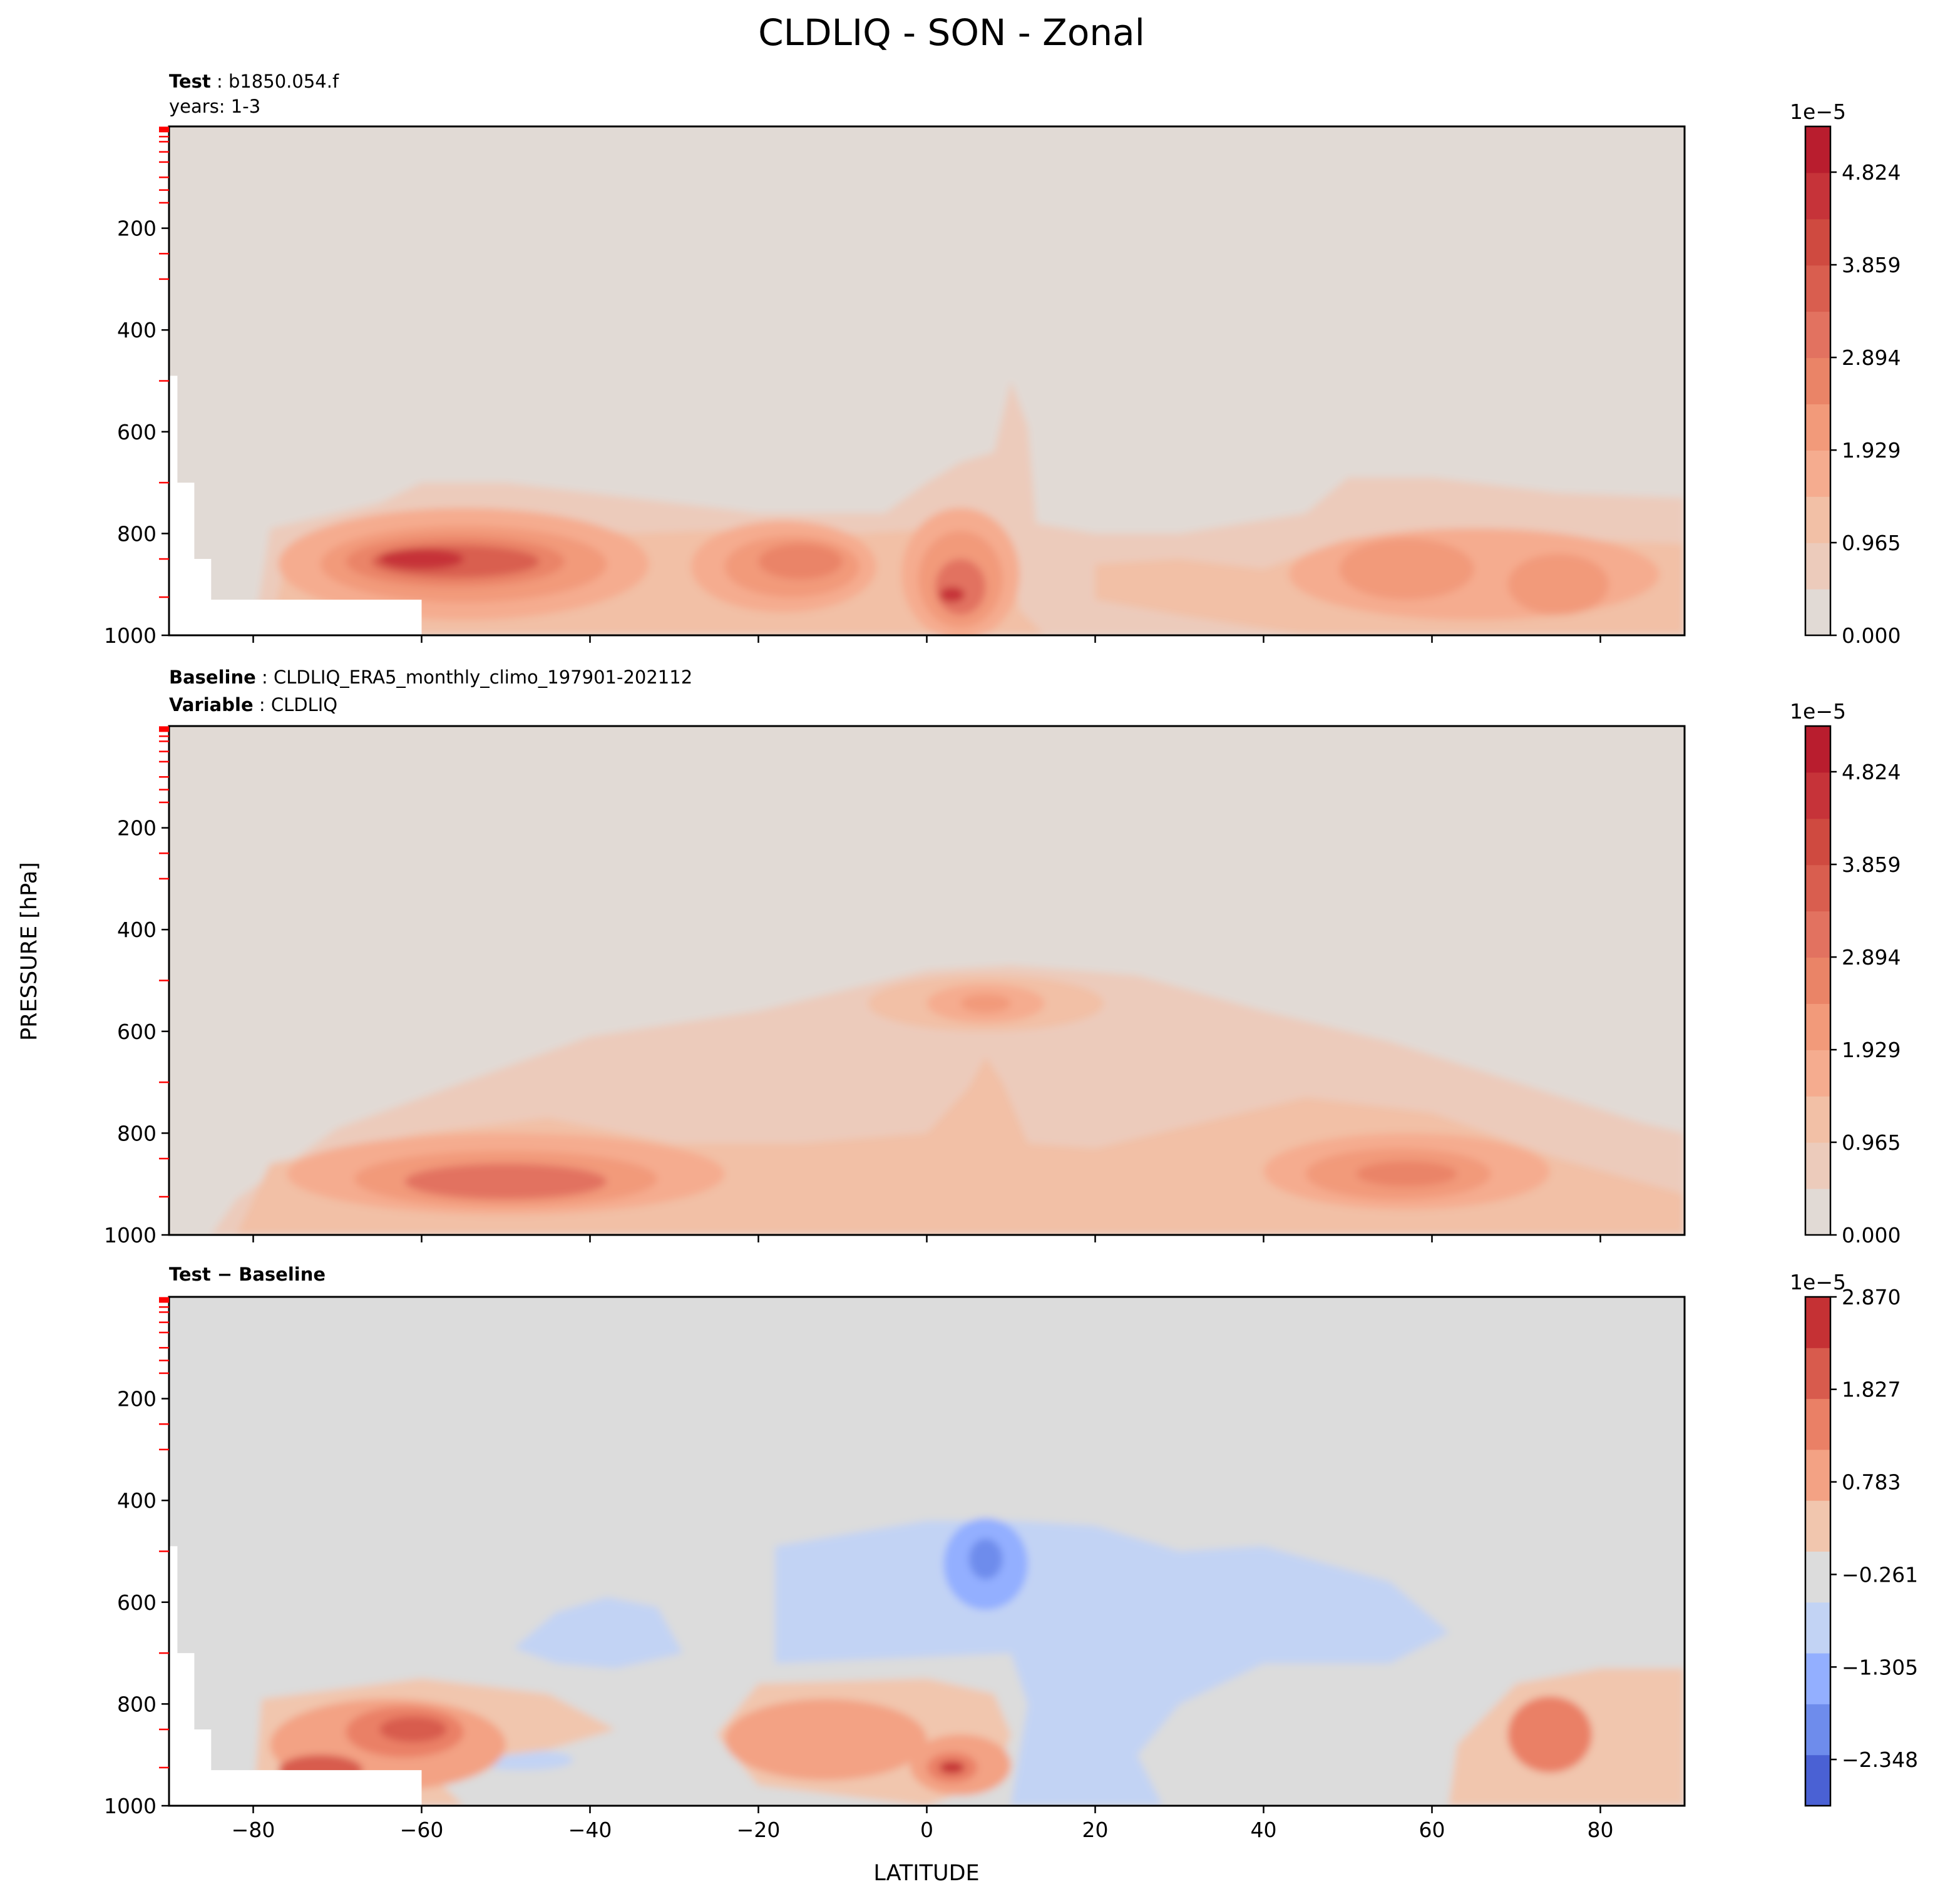 This screenshot has height=1899, width=1960. Describe the element at coordinates (190, 81) in the screenshot. I see `panel-label-key: Test` at that location.